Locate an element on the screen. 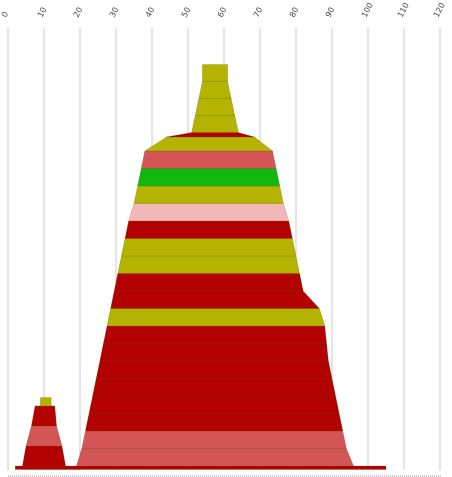 The width and height of the screenshot is (452, 477). x-tick-label: 110 is located at coordinates (403, 10).